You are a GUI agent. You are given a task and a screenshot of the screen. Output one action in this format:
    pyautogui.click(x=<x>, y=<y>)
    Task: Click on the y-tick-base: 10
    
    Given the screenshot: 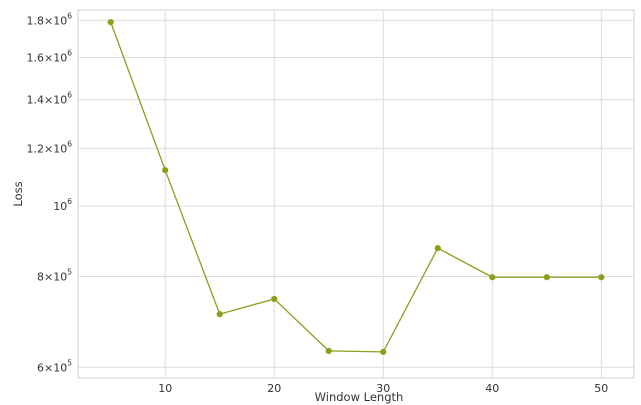 What is the action you would take?
    pyautogui.click(x=60, y=206)
    